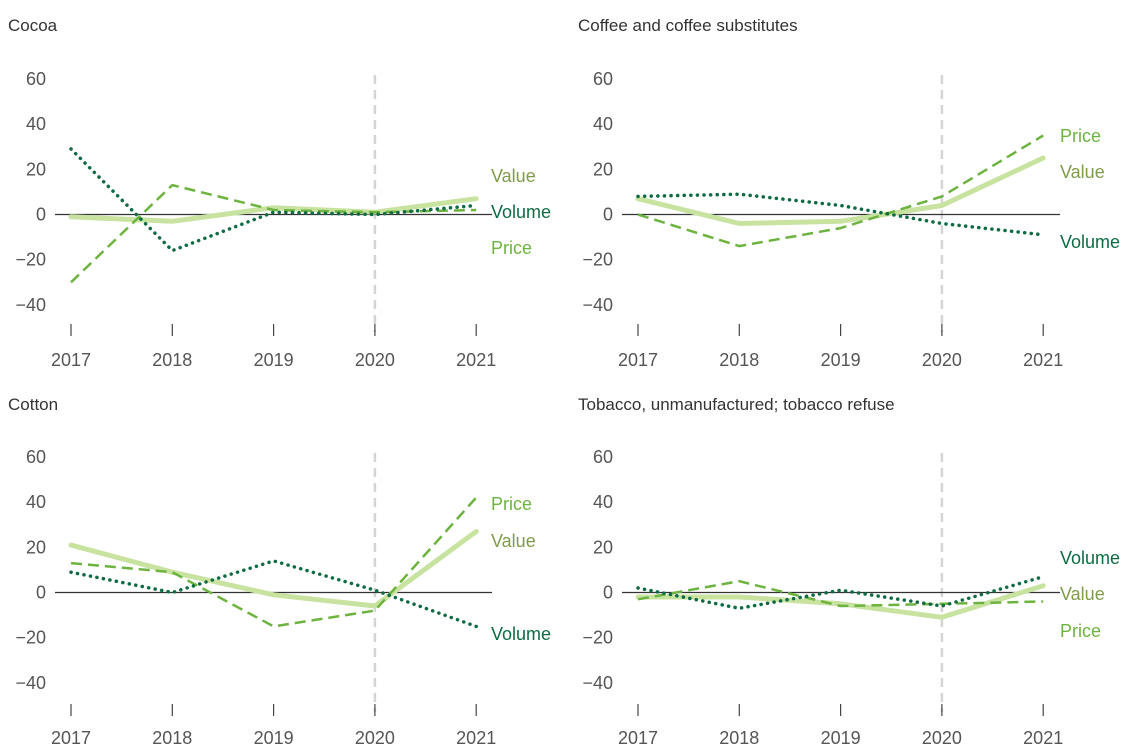 This screenshot has height=752, width=1131. I want to click on panel-title: Coffee and coffee substitutes, so click(688, 25).